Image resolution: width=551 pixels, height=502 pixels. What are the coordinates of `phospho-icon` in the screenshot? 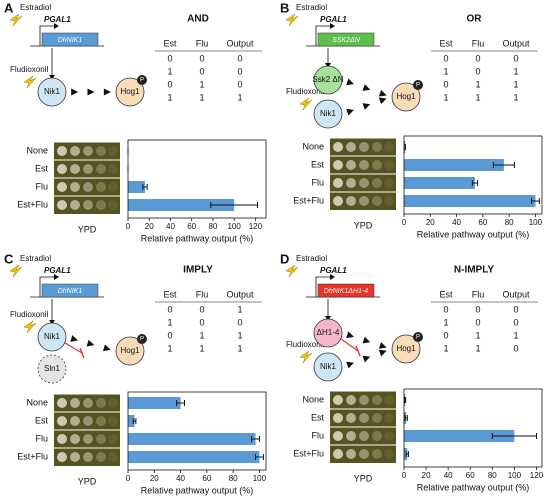 It's located at (142, 339).